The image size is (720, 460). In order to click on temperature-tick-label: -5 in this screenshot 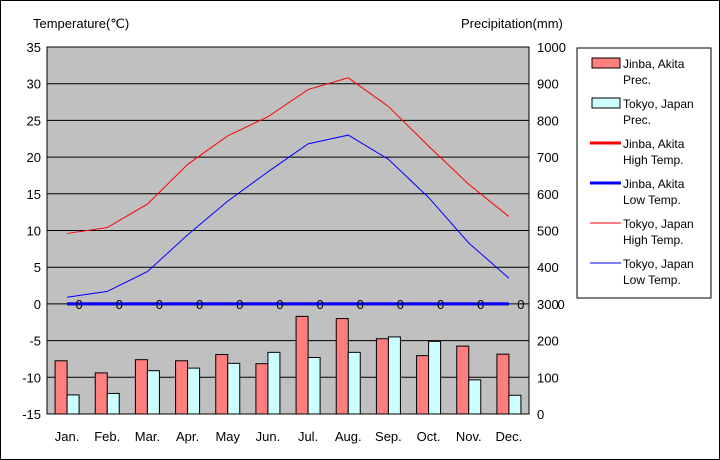, I will do `click(35, 341)`.